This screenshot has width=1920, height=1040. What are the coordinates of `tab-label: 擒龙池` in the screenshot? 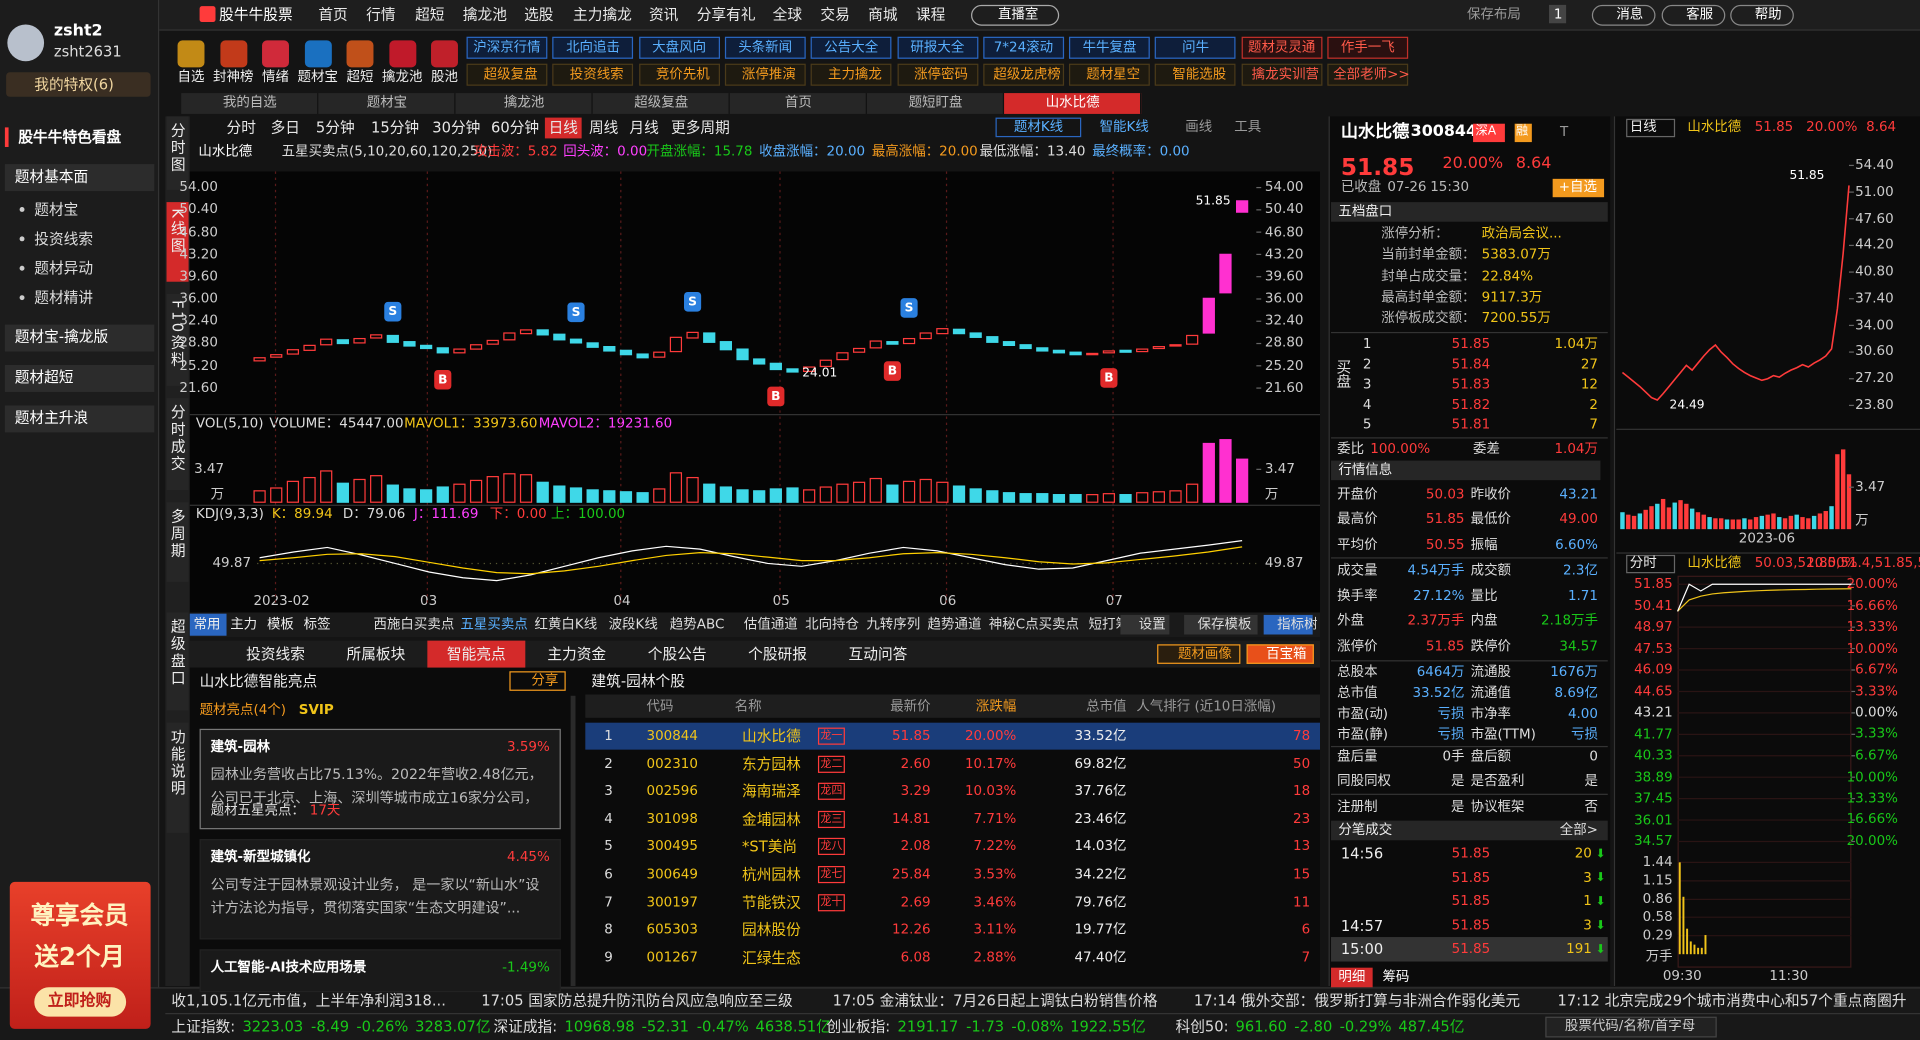 It's located at (524, 102).